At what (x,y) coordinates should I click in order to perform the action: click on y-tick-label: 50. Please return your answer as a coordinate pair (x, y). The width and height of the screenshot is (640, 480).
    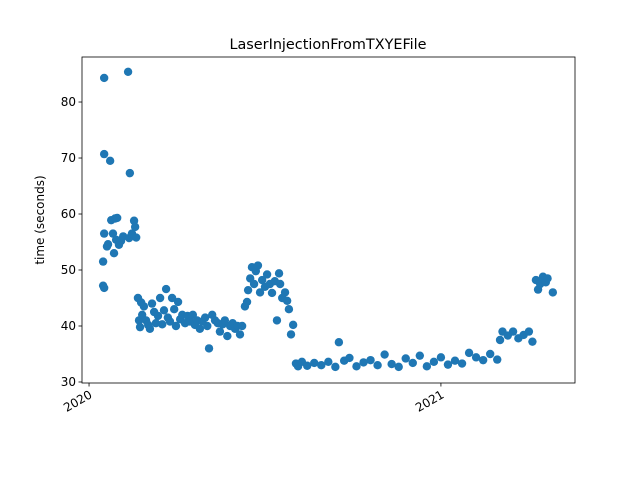
    Looking at the image, I should click on (68, 270).